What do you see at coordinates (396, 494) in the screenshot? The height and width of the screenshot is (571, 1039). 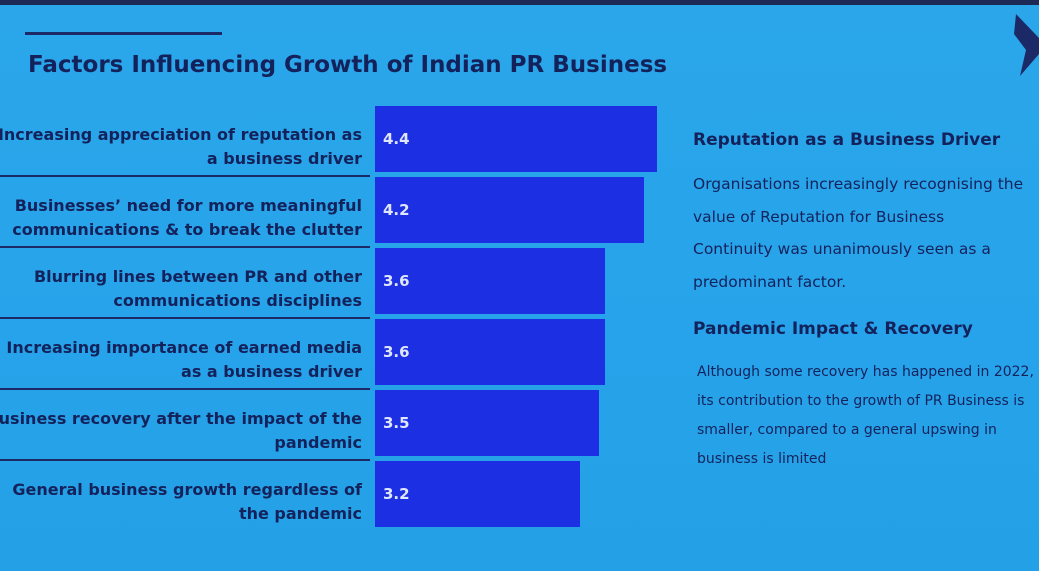 I see `value-label: 3.2` at bounding box center [396, 494].